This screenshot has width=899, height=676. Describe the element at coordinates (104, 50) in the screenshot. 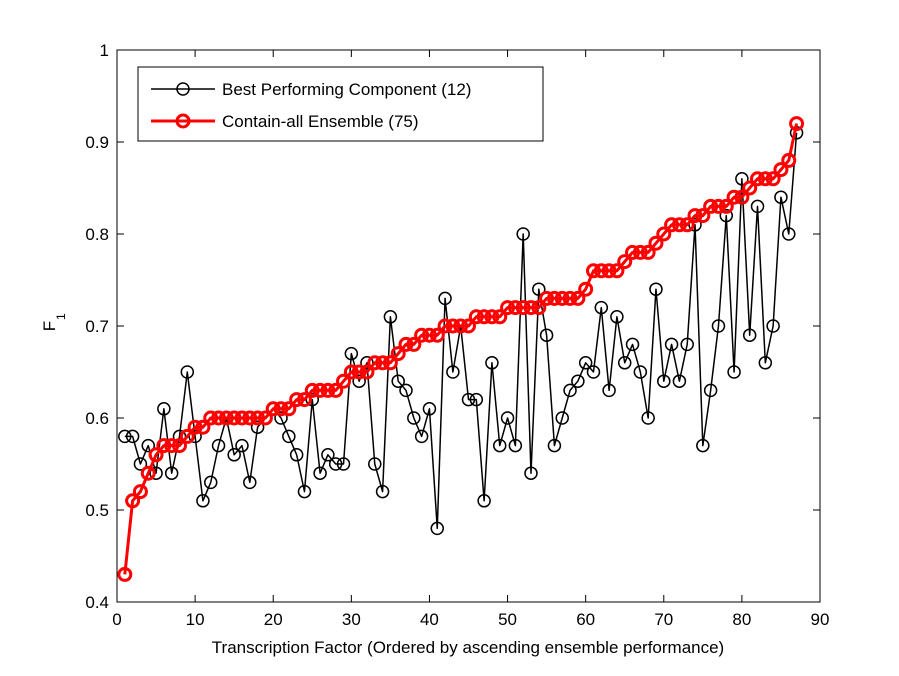

I see `y-tick-label: 1` at that location.